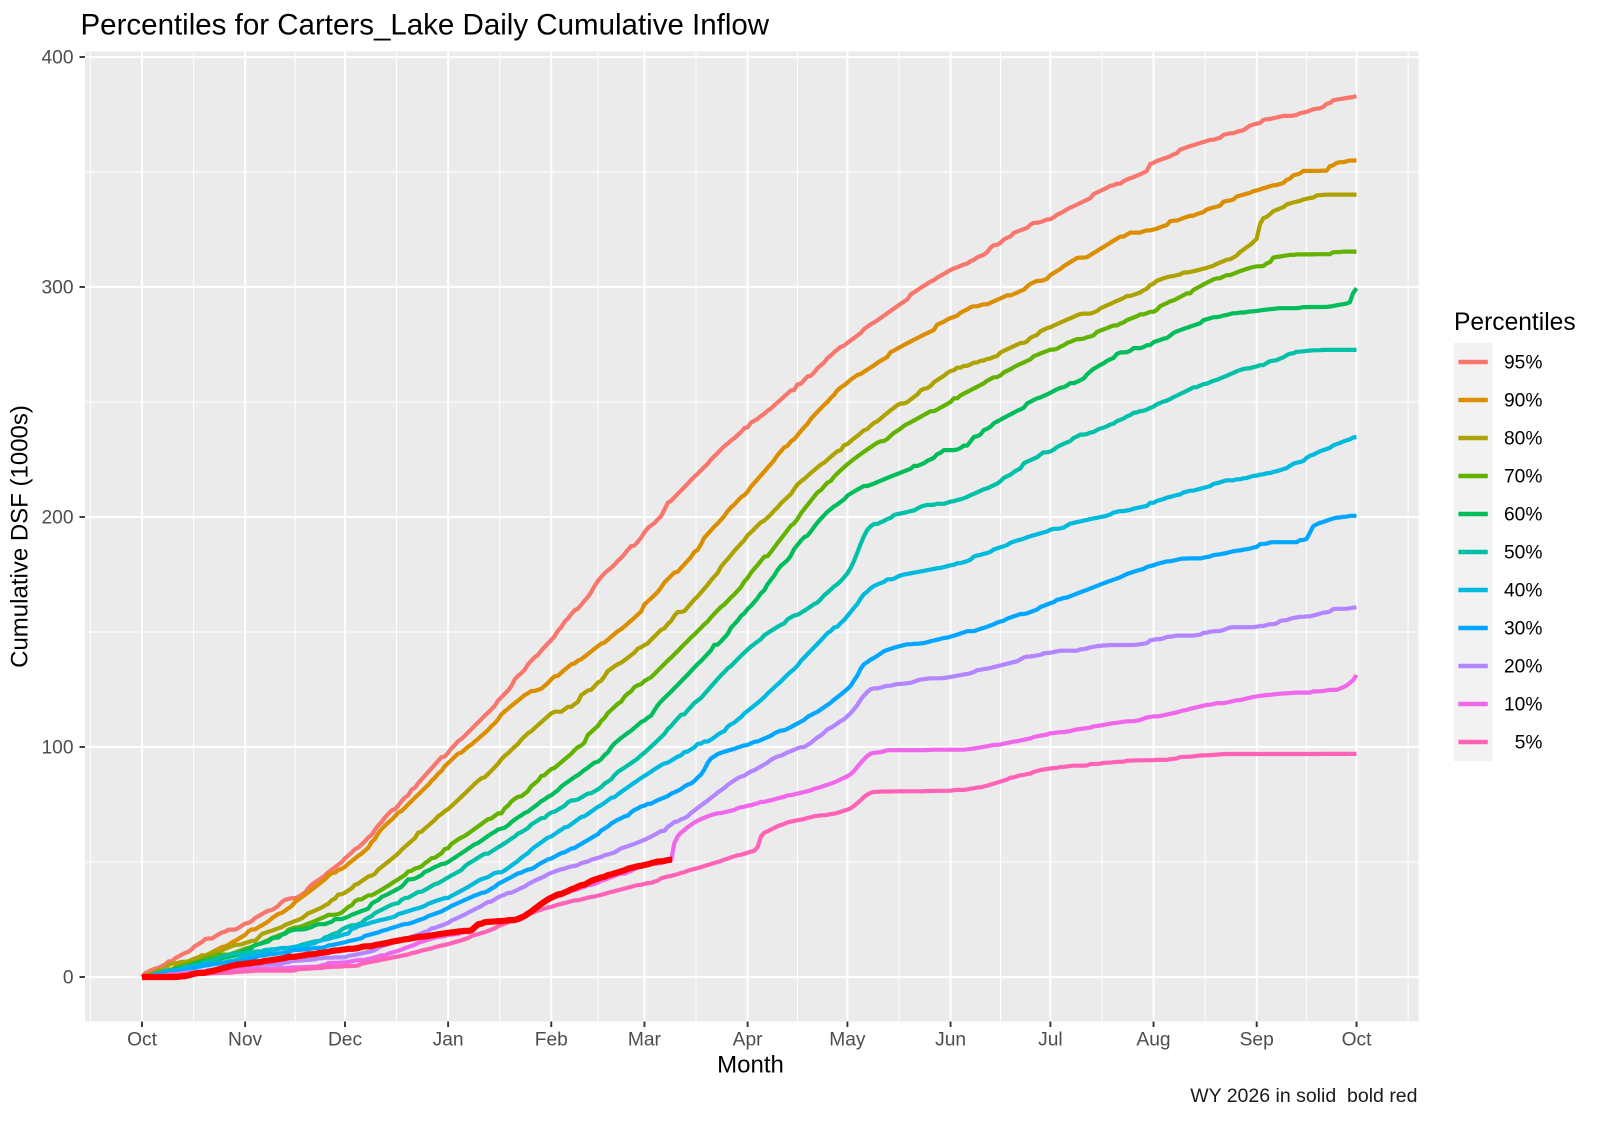 The width and height of the screenshot is (1600, 1125). Describe the element at coordinates (950, 1040) in the screenshot. I see `svg-text: Jun` at that location.